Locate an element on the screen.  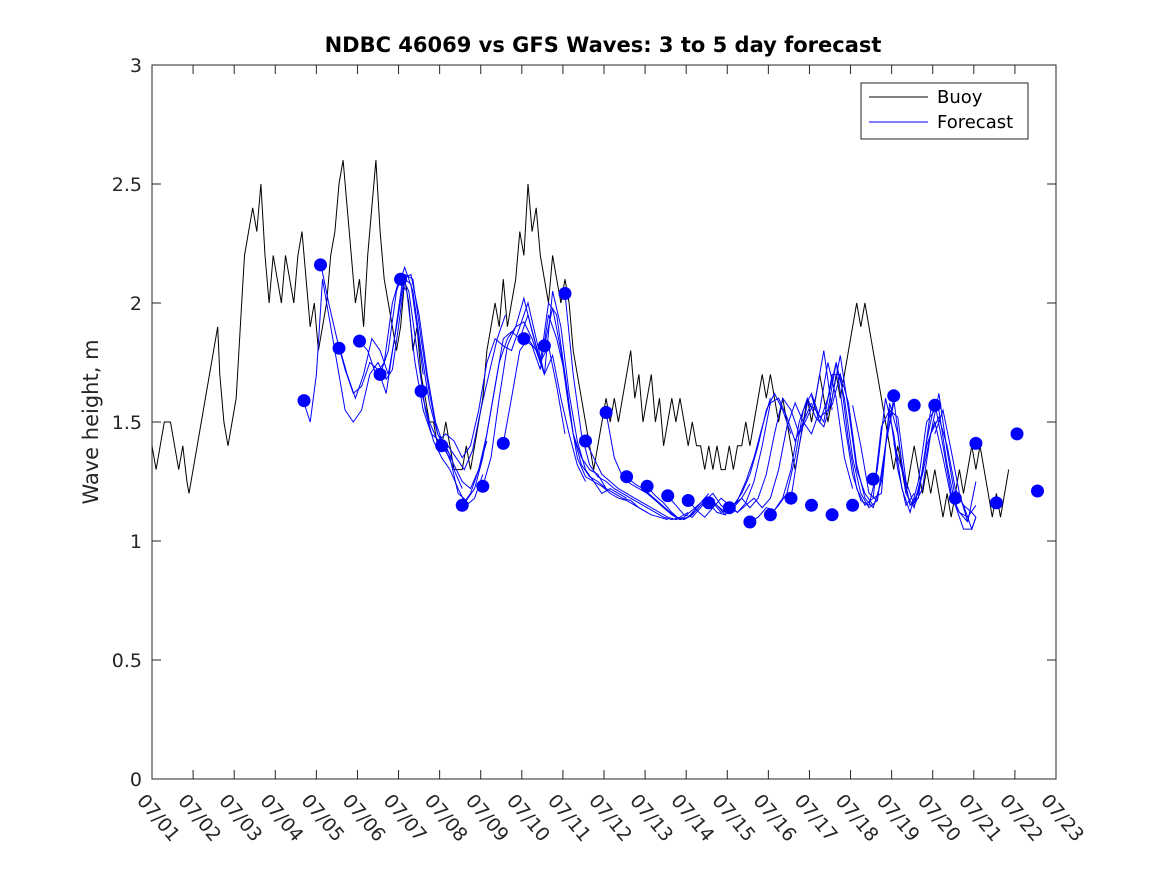
x-tick-label: 07/15 is located at coordinates (733, 818).